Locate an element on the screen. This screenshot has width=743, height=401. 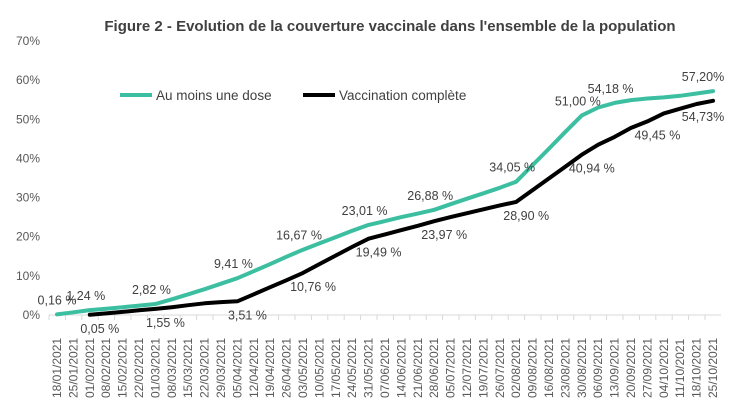
x-tick-label: 18/10/2021 is located at coordinates (697, 368).